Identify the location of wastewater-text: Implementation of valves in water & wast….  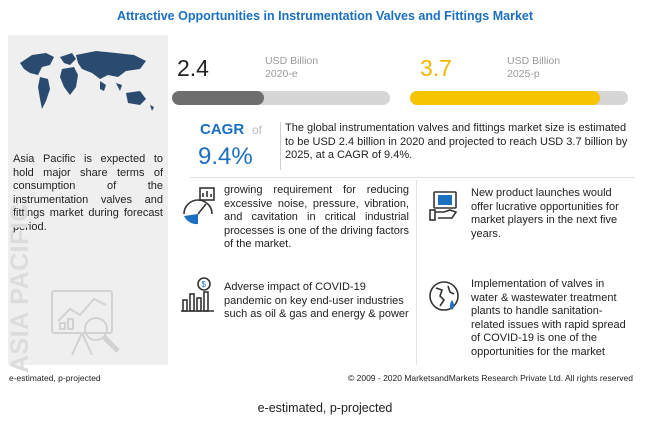
(548, 318).